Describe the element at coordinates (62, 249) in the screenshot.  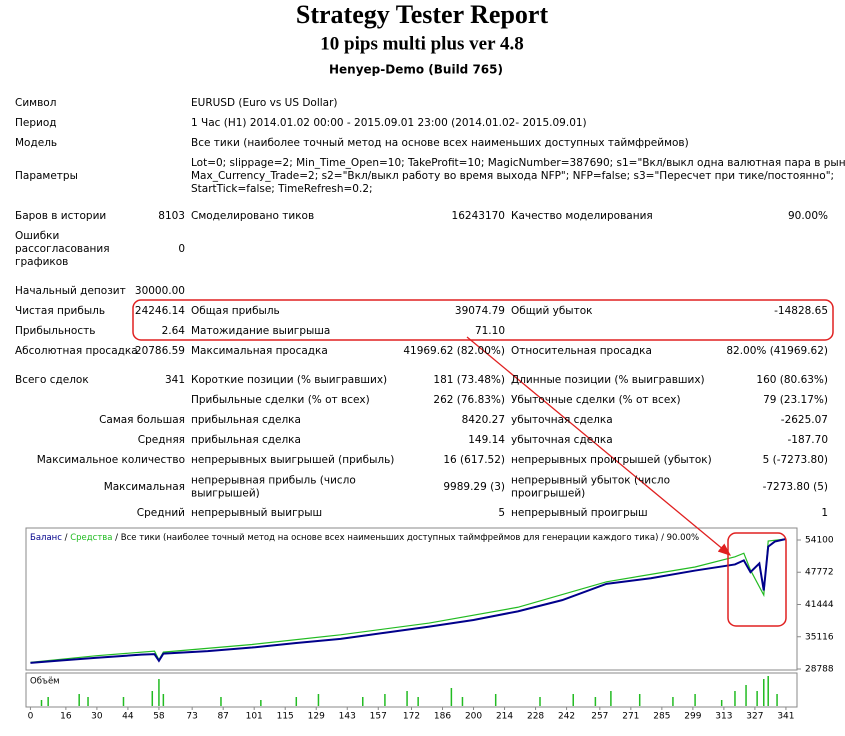
I see `cell-text: рассогласования` at that location.